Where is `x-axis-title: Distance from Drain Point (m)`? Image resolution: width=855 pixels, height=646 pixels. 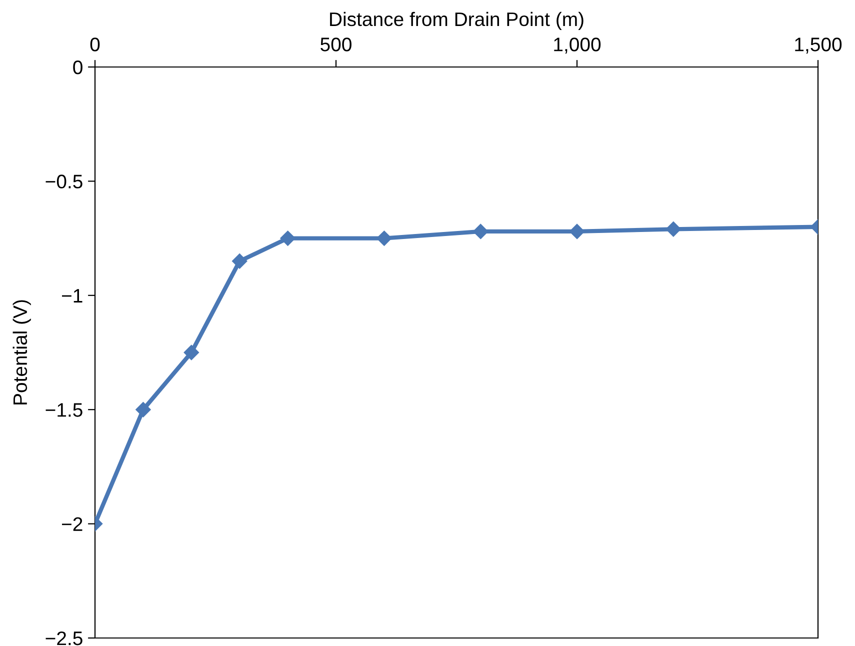 x-axis-title: Distance from Drain Point (m) is located at coordinates (457, 21).